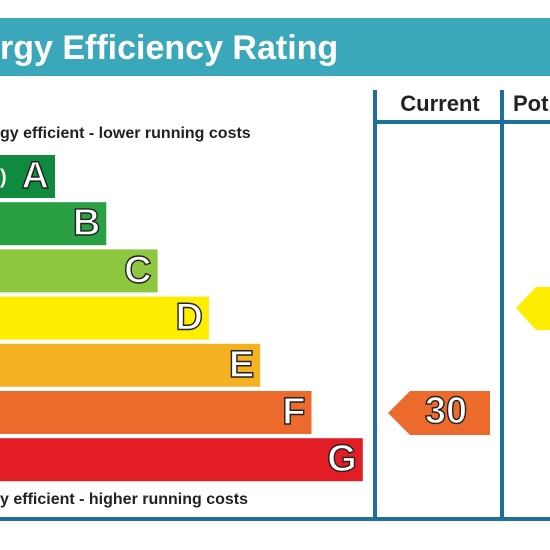  Describe the element at coordinates (531, 103) in the screenshot. I see `column-header: Pot` at that location.